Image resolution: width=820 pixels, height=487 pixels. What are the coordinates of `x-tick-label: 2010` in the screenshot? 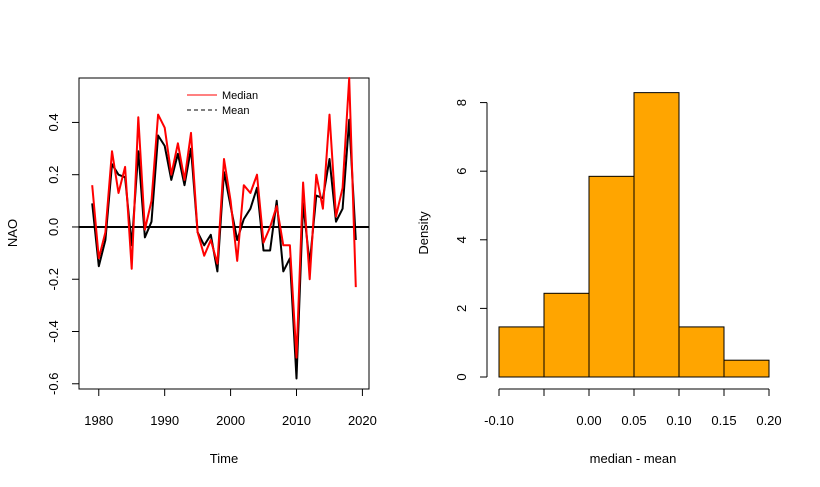 It's located at (296, 420).